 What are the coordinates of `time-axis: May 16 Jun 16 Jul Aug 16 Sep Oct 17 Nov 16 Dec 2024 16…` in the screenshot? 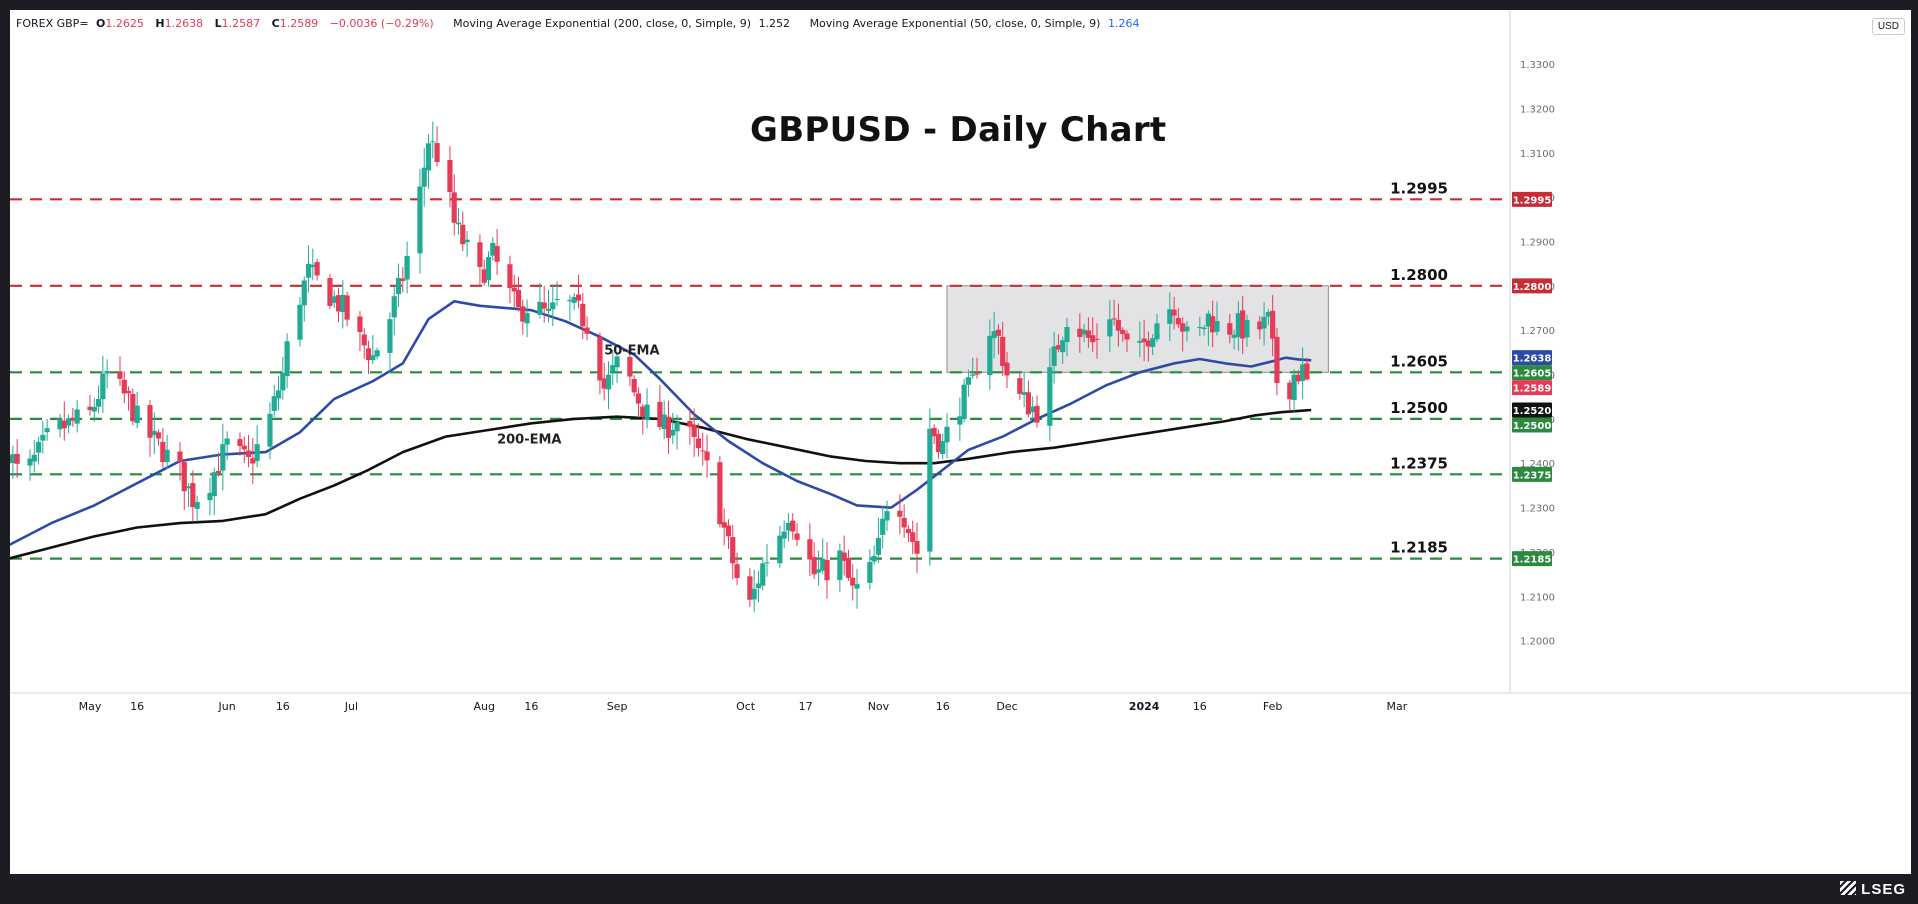 It's located at (743, 706).